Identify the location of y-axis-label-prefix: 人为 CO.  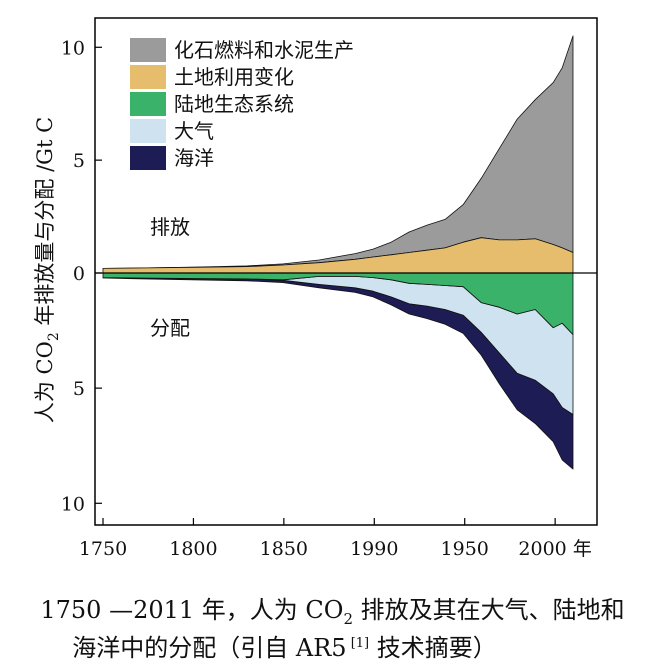
(45, 382).